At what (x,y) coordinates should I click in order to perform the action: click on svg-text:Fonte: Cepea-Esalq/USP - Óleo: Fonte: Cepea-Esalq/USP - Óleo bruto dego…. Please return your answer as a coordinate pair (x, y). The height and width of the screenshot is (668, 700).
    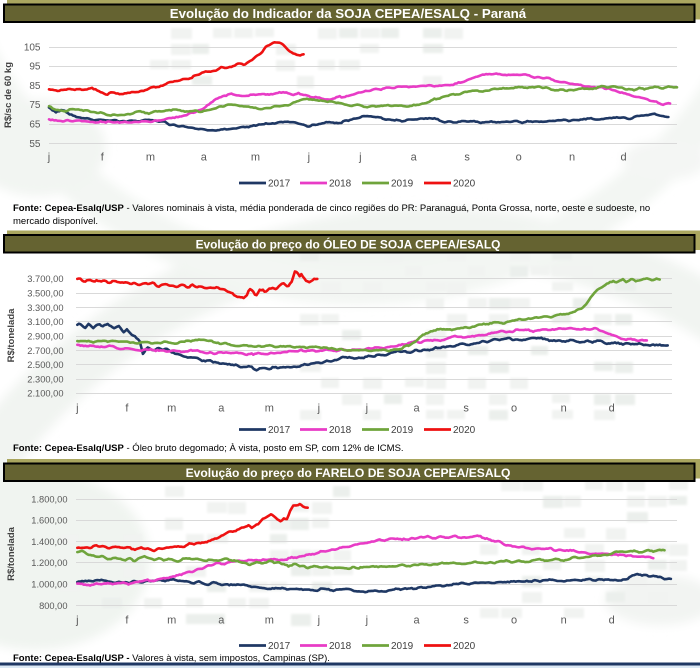
    Looking at the image, I should click on (208, 448).